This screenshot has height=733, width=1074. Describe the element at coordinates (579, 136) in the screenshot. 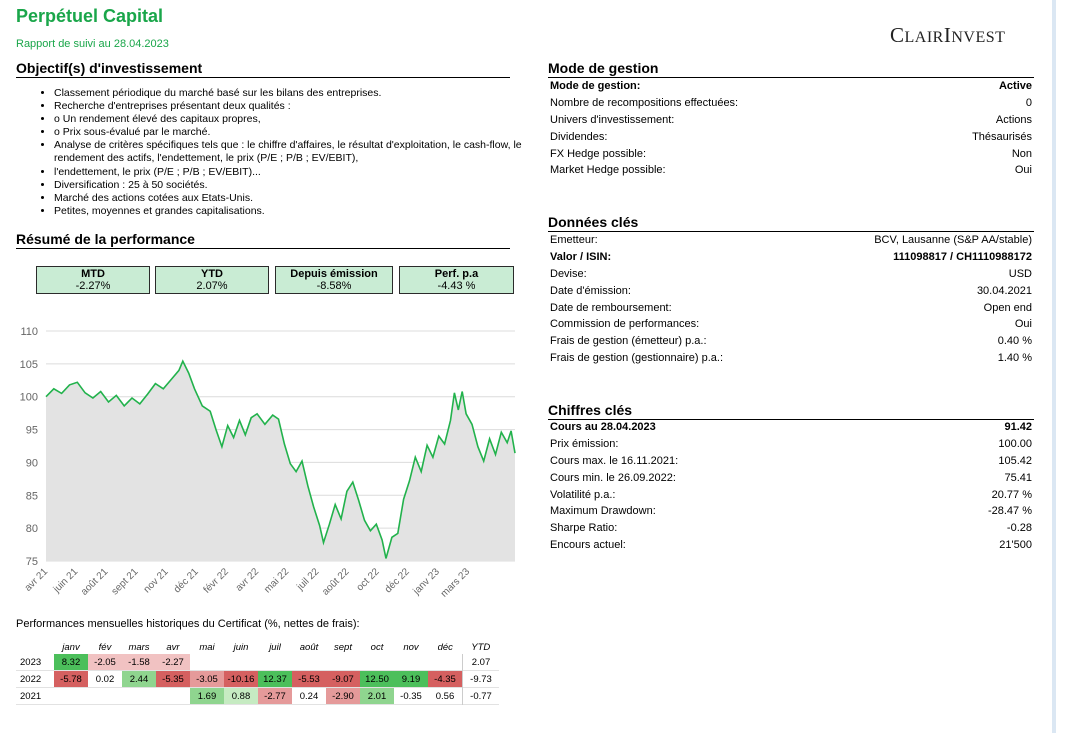

I see `kv-label: Dividendes:` at that location.